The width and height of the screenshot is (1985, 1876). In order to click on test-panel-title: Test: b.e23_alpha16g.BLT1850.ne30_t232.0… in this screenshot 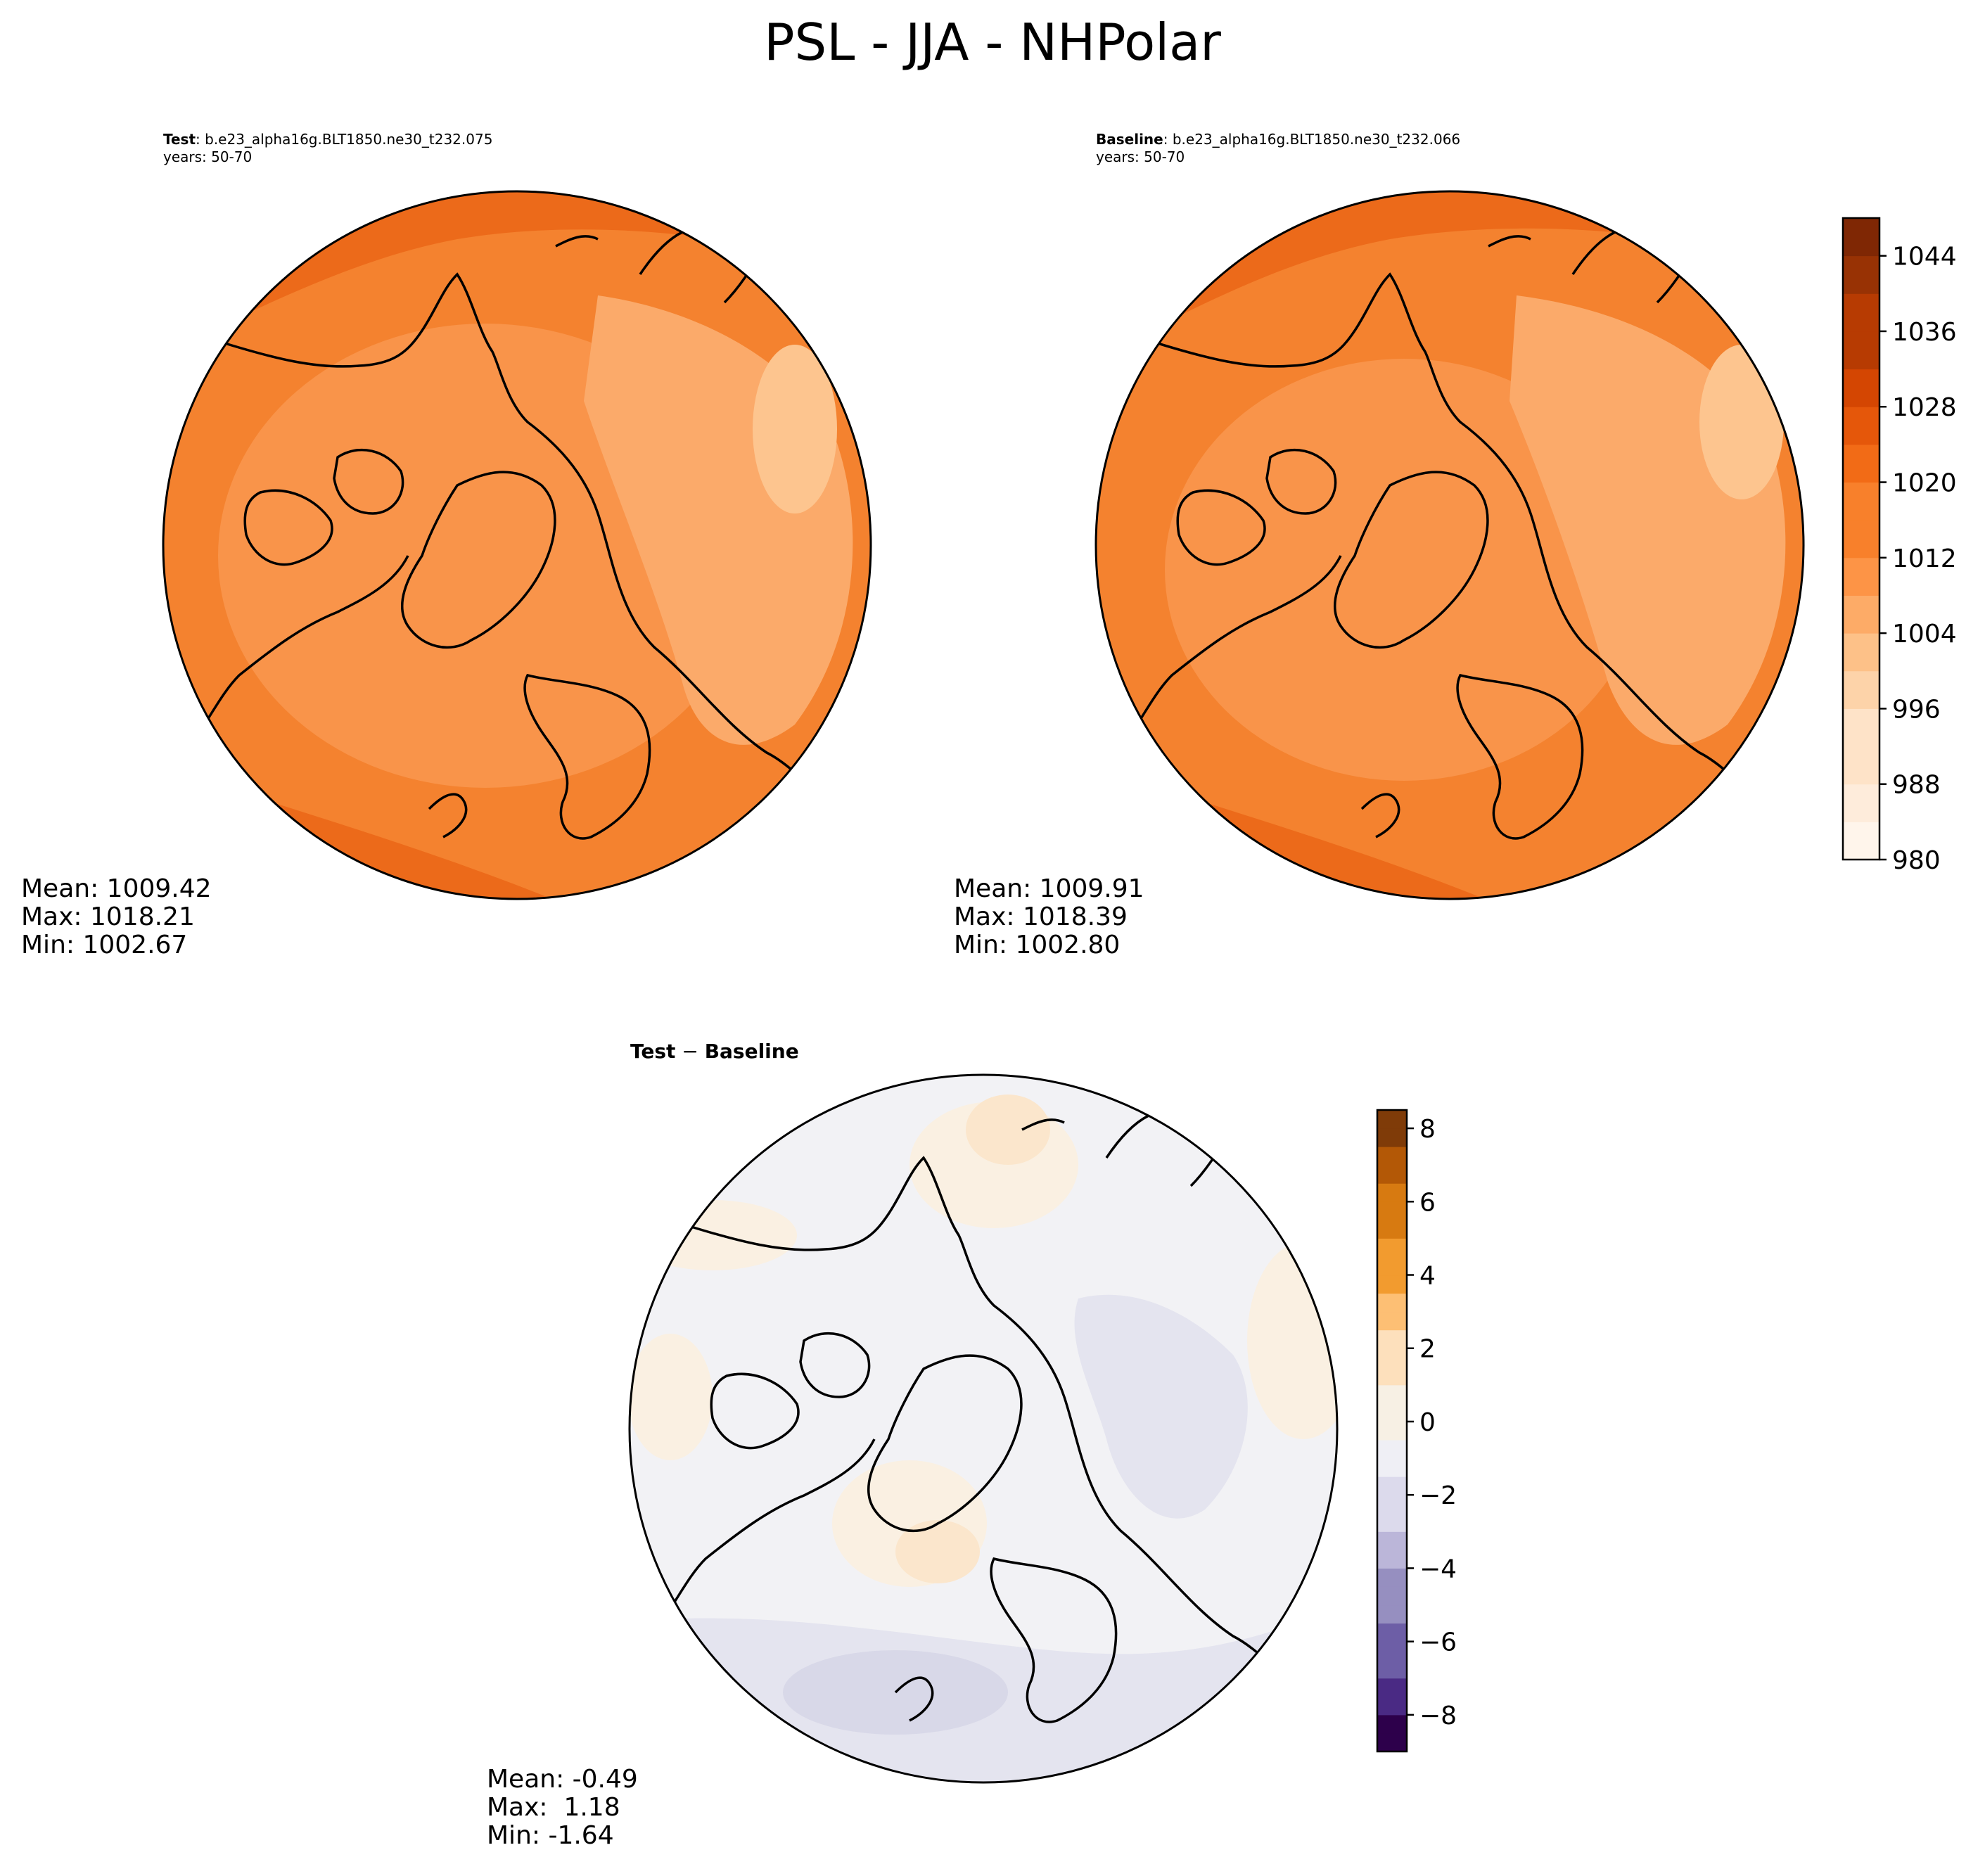, I will do `click(328, 148)`.